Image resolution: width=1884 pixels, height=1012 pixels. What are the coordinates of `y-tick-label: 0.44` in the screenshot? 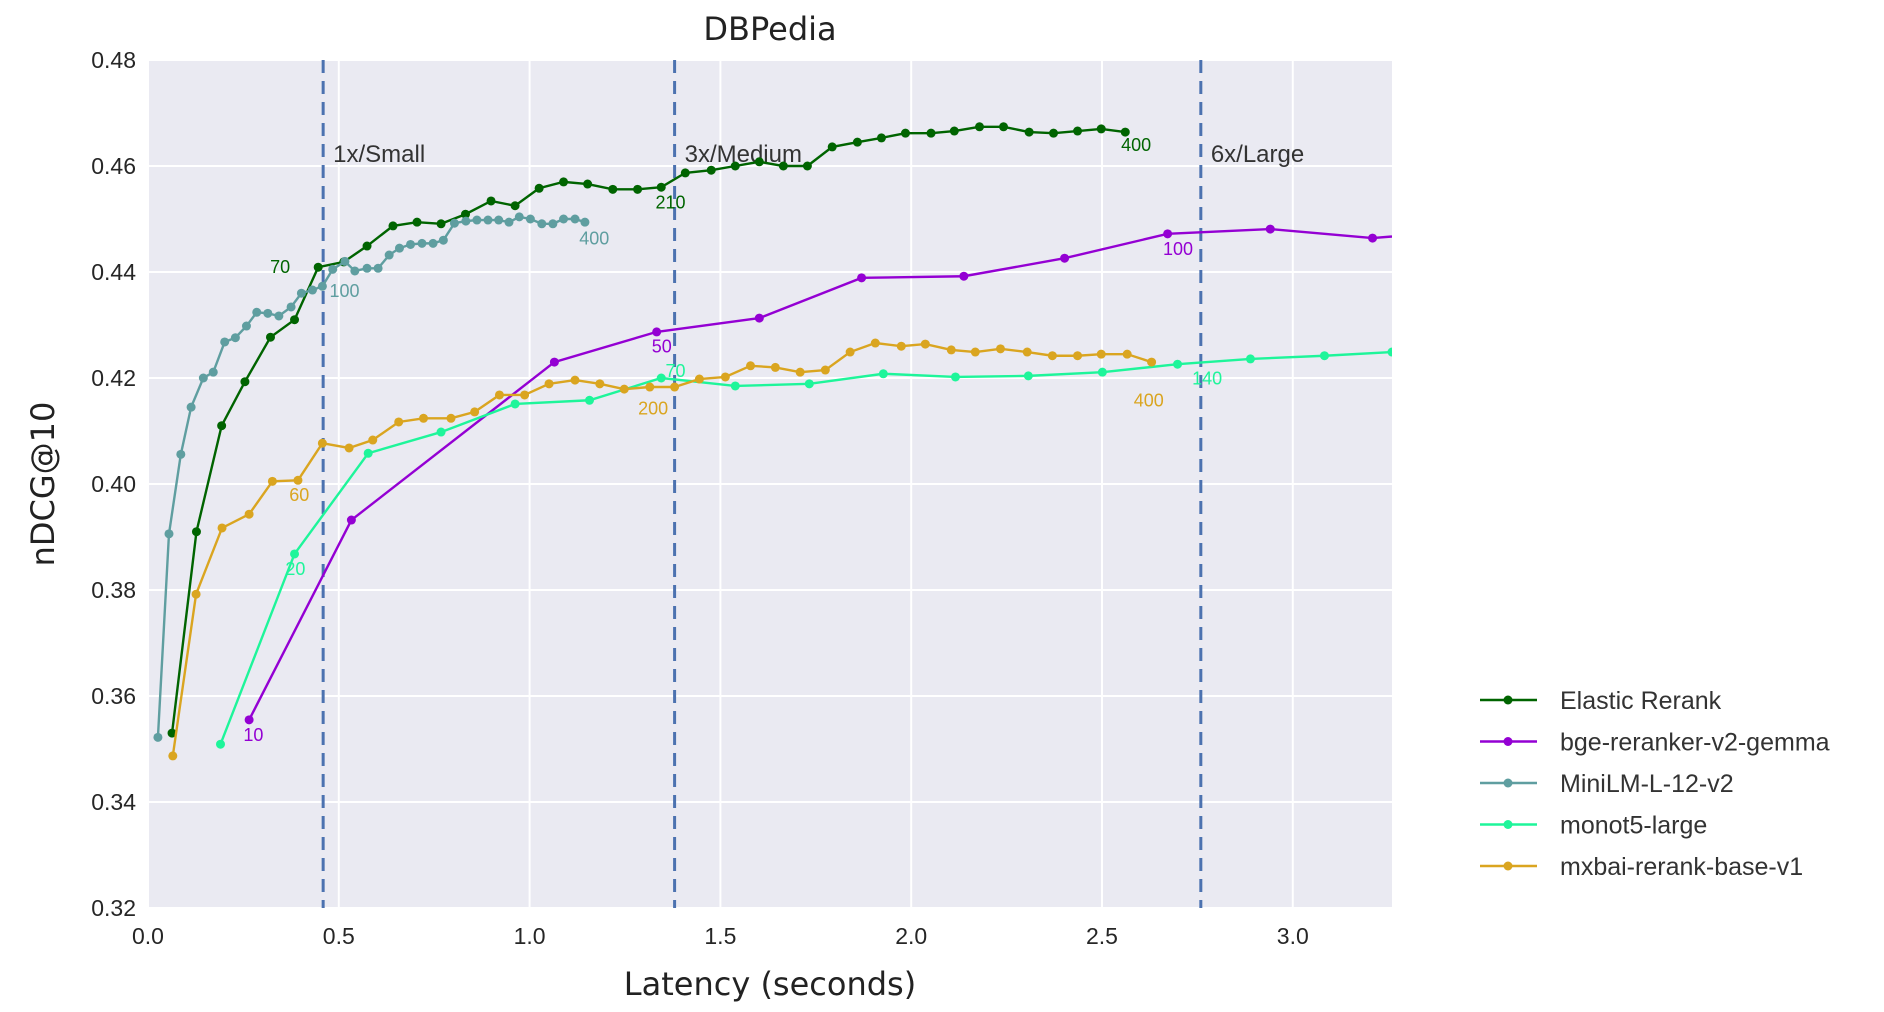 It's located at (113, 272).